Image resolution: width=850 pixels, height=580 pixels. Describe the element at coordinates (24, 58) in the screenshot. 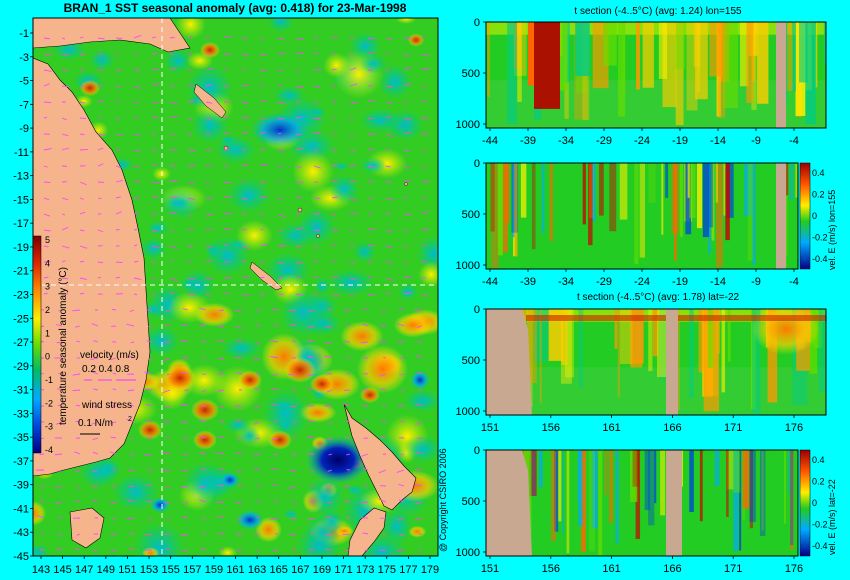

I see `map-y-tick-label: -3` at that location.